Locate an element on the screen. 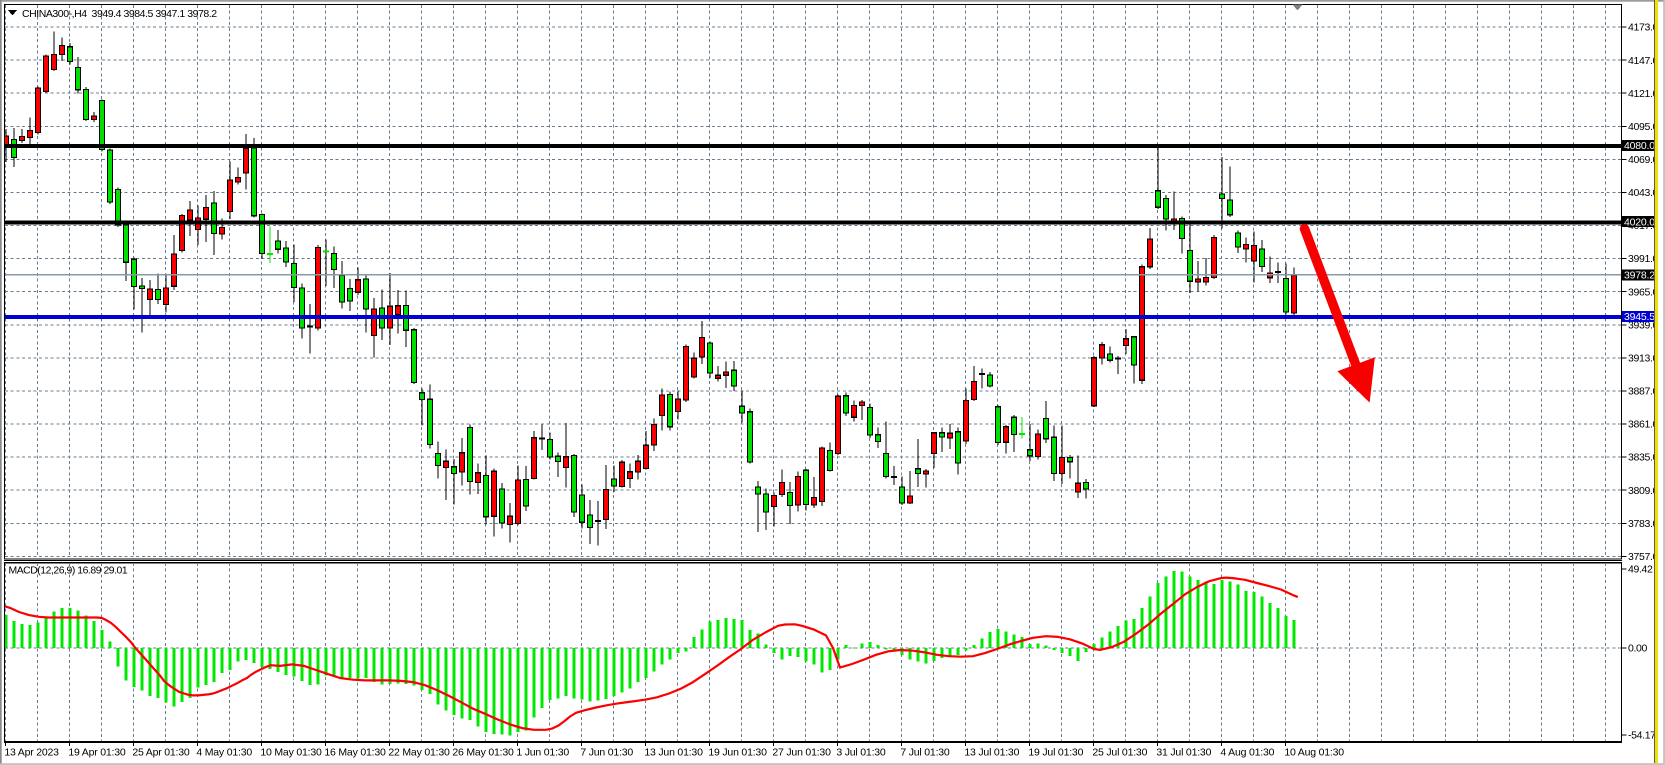  svg-text: -54.17 is located at coordinates (1642, 735).